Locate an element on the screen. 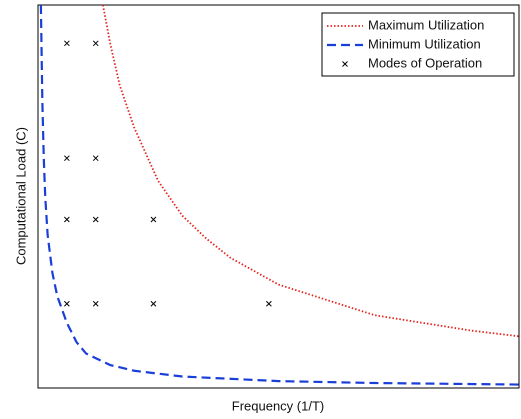 This screenshot has width=521, height=419. legend-swatch is located at coordinates (345, 64).